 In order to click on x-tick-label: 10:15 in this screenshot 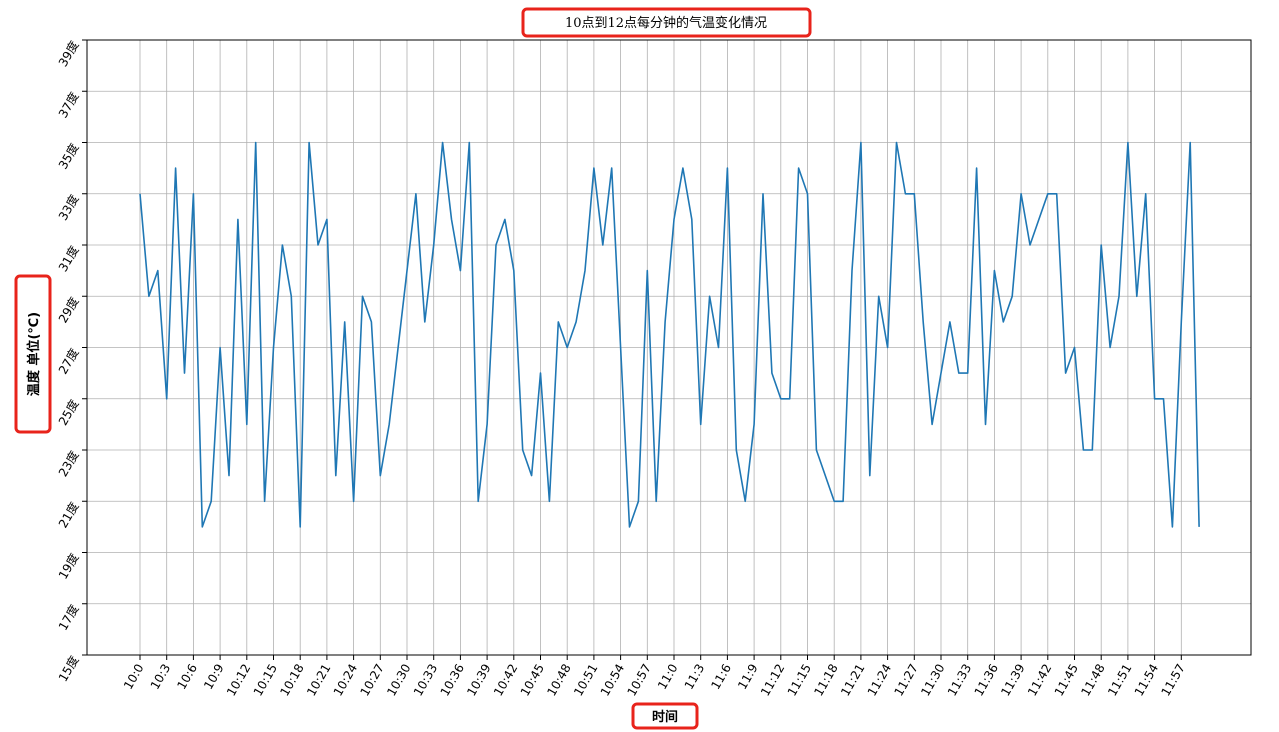, I will do `click(265, 680)`.